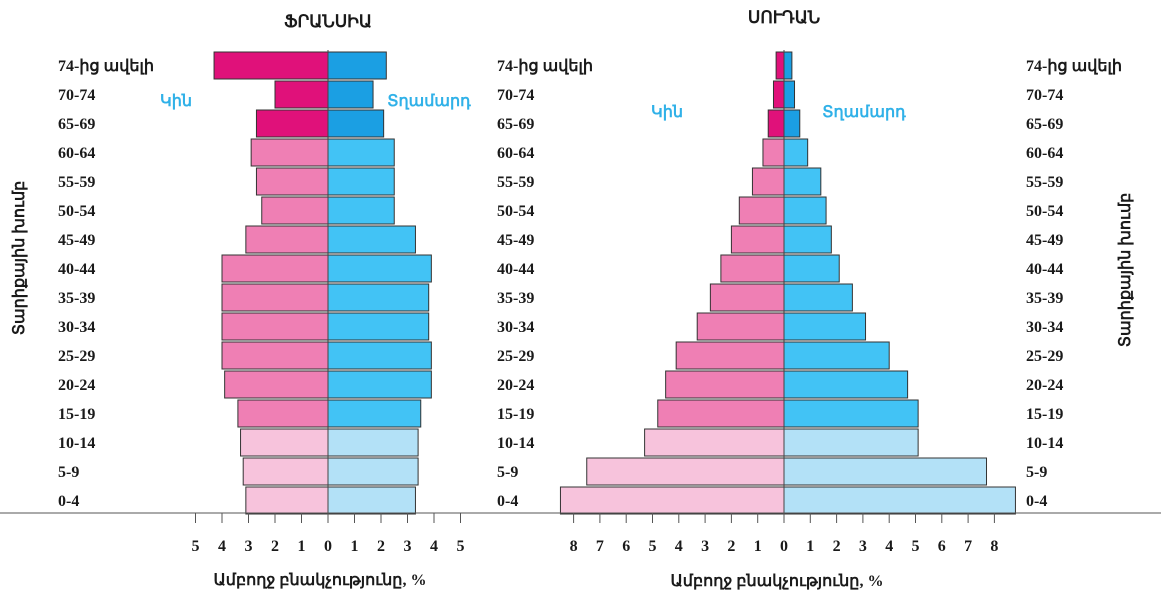  I want to click on france-bars, so click(322, 282).